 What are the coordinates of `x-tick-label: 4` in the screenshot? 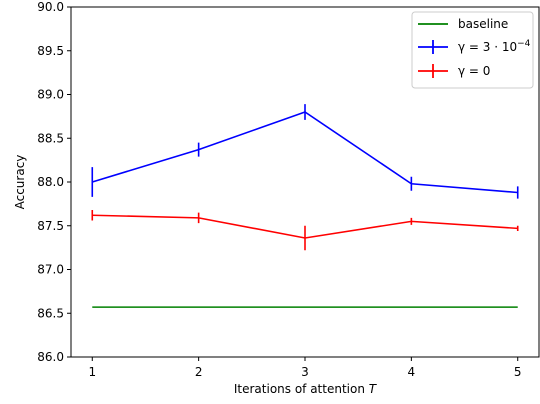 It's located at (412, 372).